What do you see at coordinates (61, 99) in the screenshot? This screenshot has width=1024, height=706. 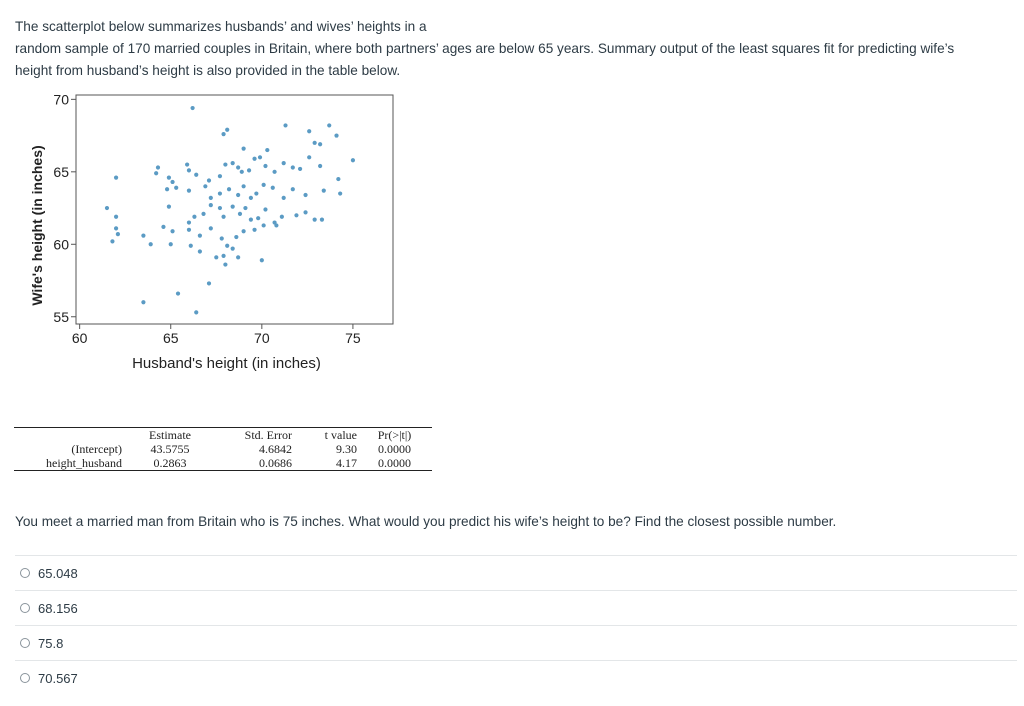 I see `y-tick-label: 70` at bounding box center [61, 99].